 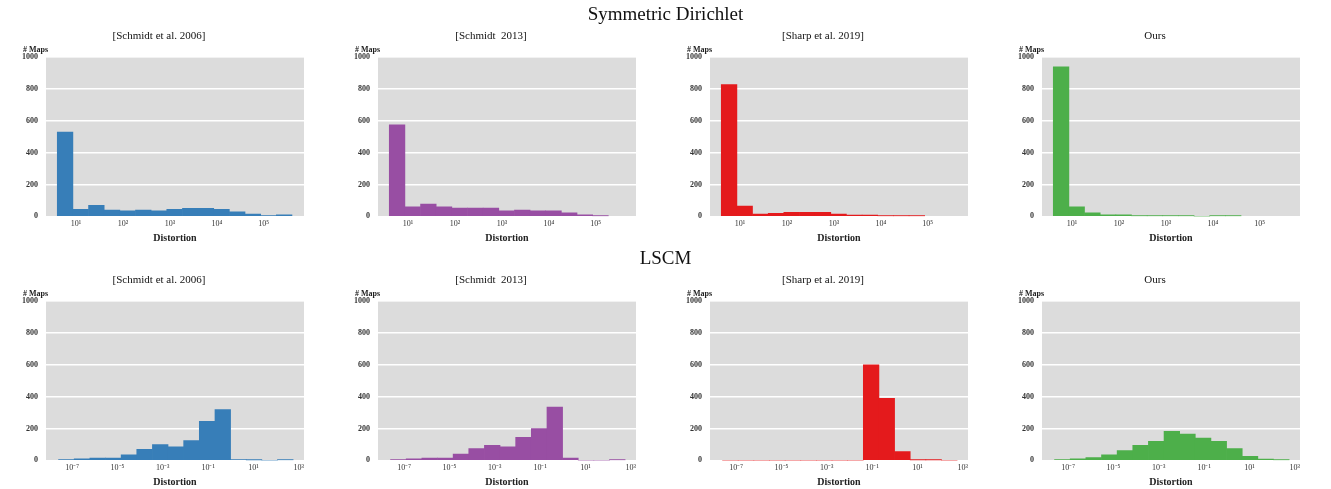 What do you see at coordinates (665, 13) in the screenshot?
I see `text: Symmetric Dirichlet` at bounding box center [665, 13].